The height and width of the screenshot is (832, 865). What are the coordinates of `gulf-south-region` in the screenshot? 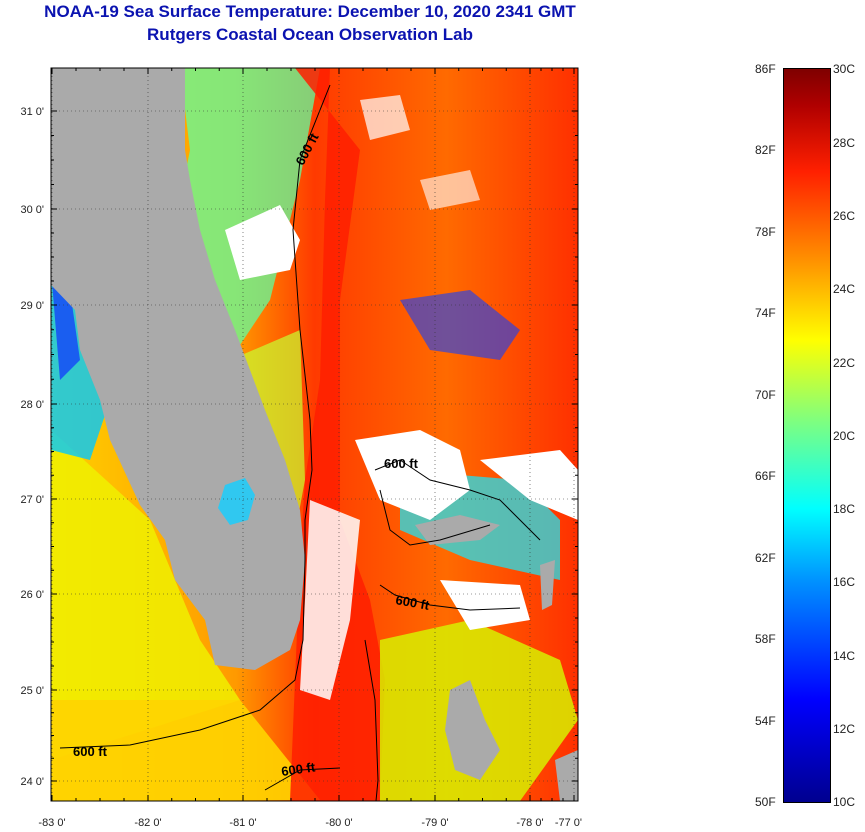 It's located at (185, 750).